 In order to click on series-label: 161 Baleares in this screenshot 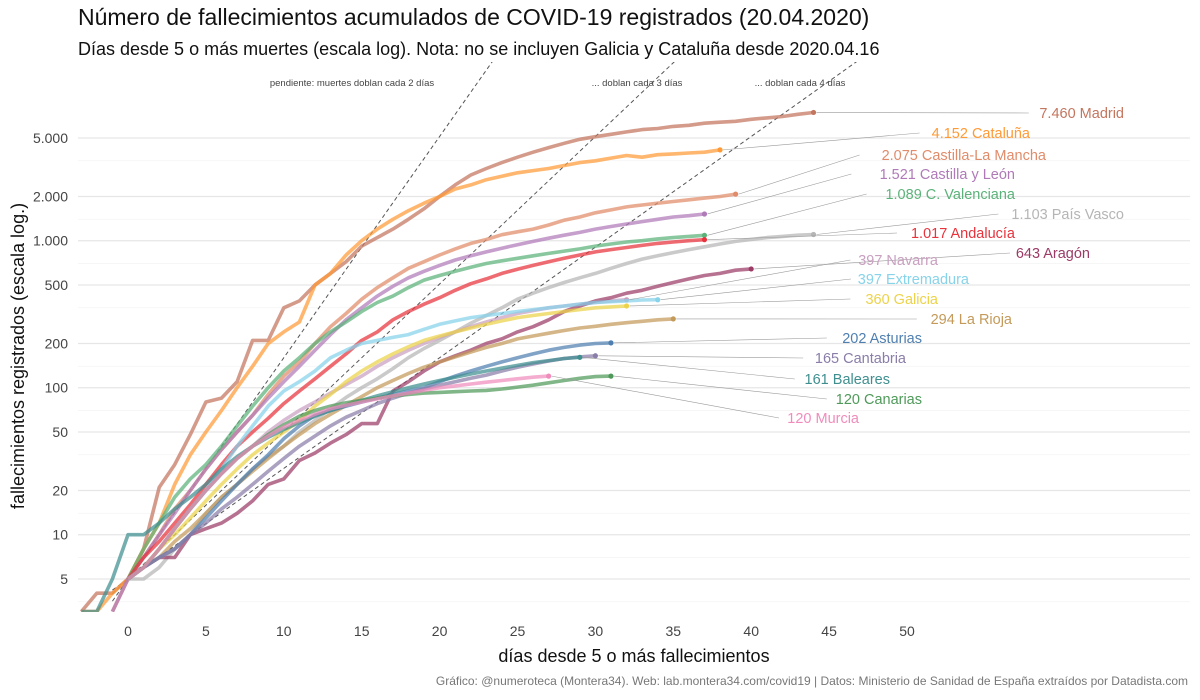, I will do `click(847, 380)`.